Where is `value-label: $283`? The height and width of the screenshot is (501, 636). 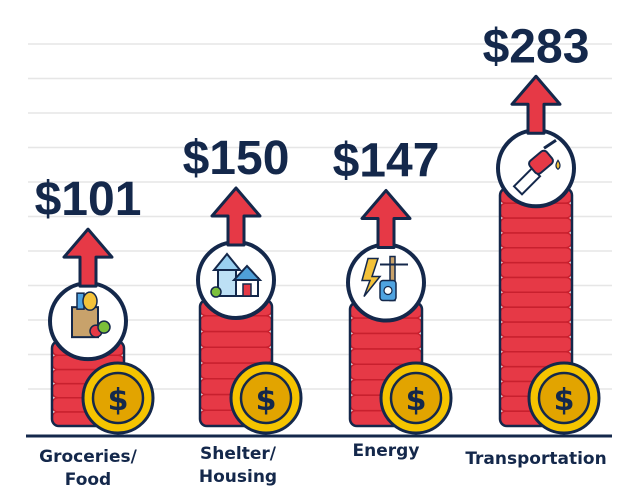
value-label: $283 is located at coordinates (536, 46).